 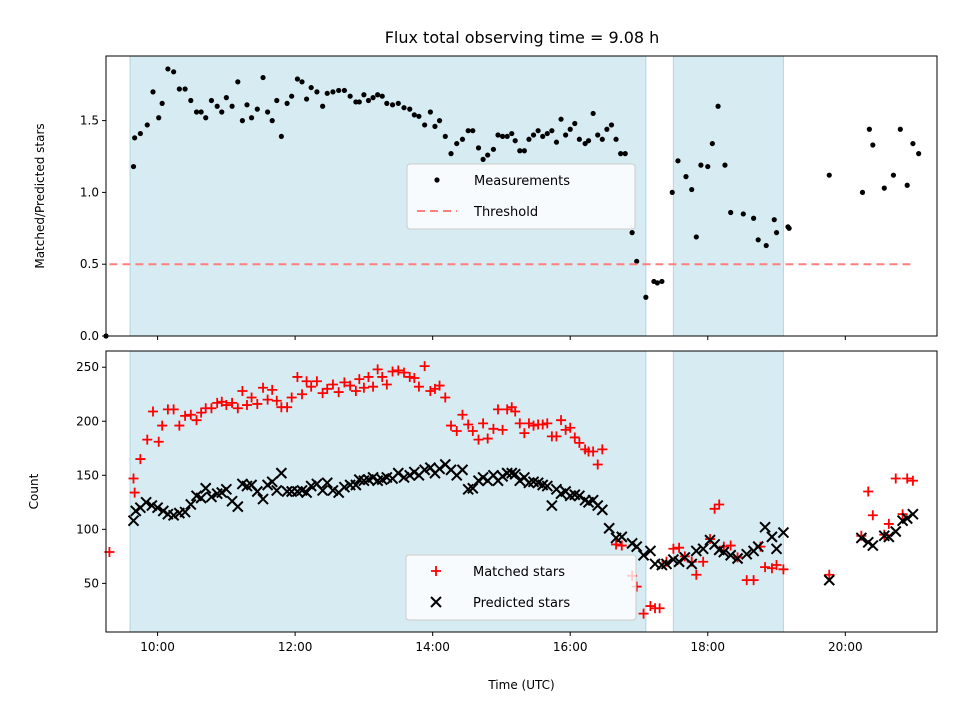 What do you see at coordinates (436, 602) in the screenshot?
I see `legend-predicted-swatch` at bounding box center [436, 602].